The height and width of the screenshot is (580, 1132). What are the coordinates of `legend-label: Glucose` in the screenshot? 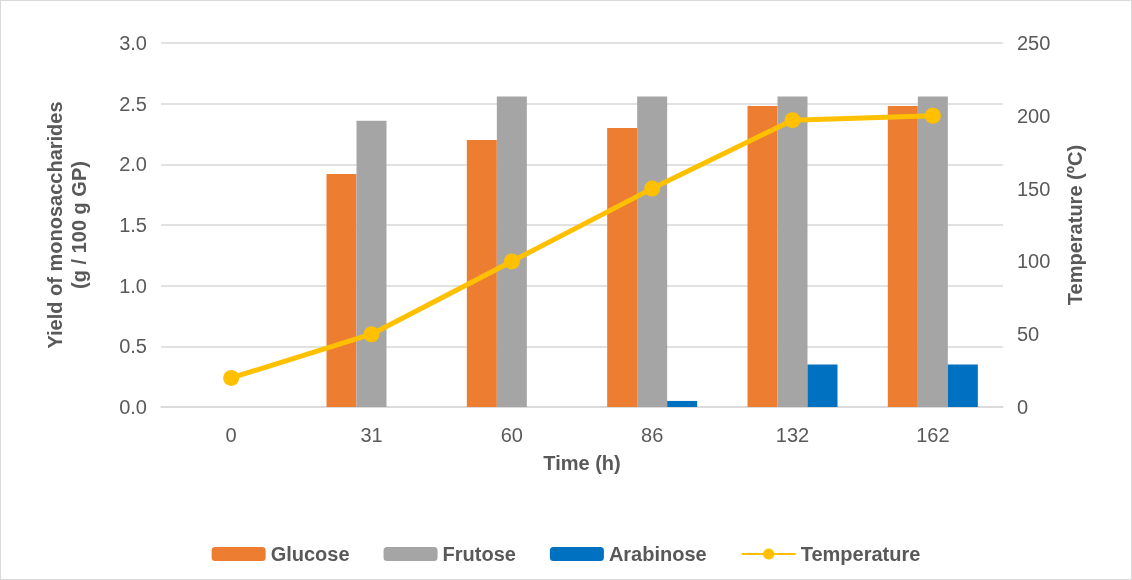 It's located at (310, 554).